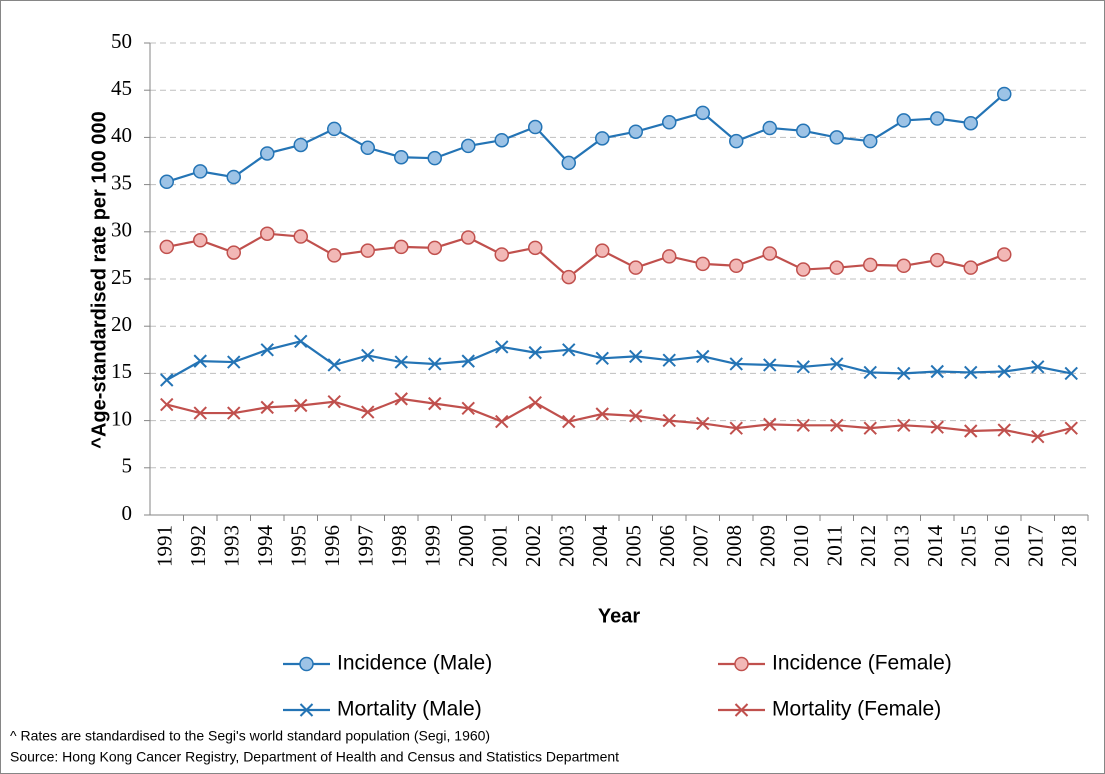 The height and width of the screenshot is (774, 1105). I want to click on y-tick-label: 10, so click(121, 418).